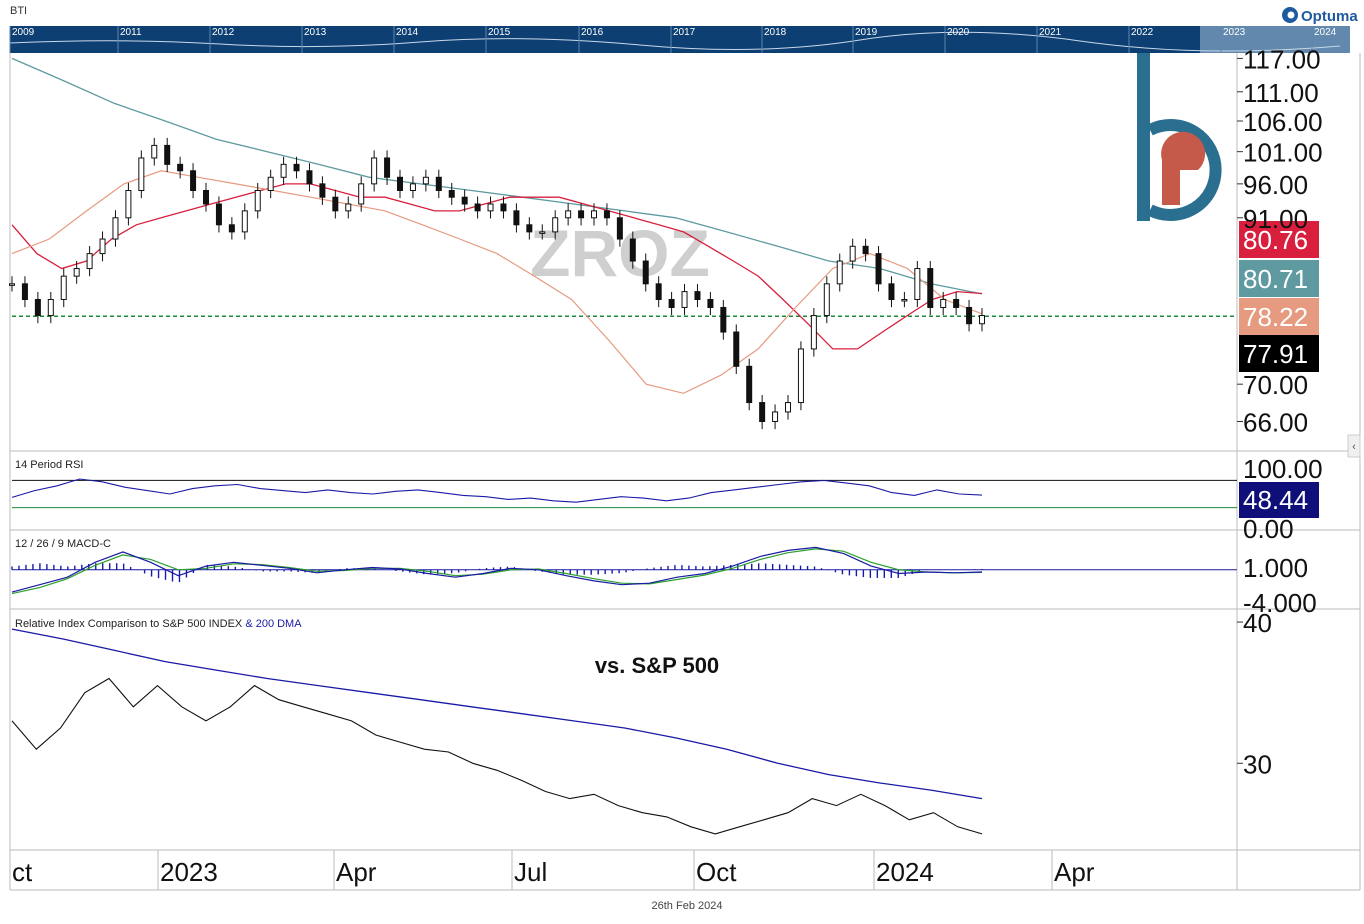  What do you see at coordinates (675, 41) in the screenshot?
I see `overview-price-line` at bounding box center [675, 41].